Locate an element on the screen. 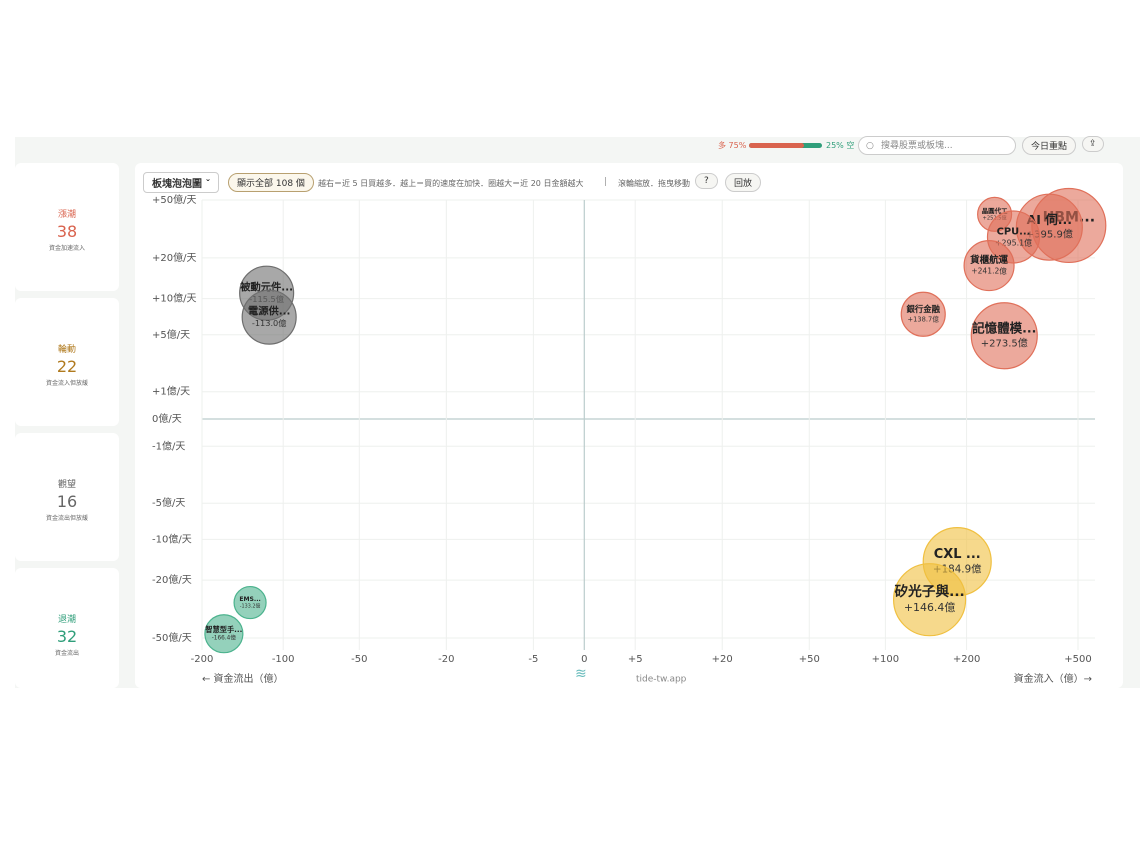 This screenshot has width=1140, height=855. y-tick-label: -5億/天 is located at coordinates (168, 502).